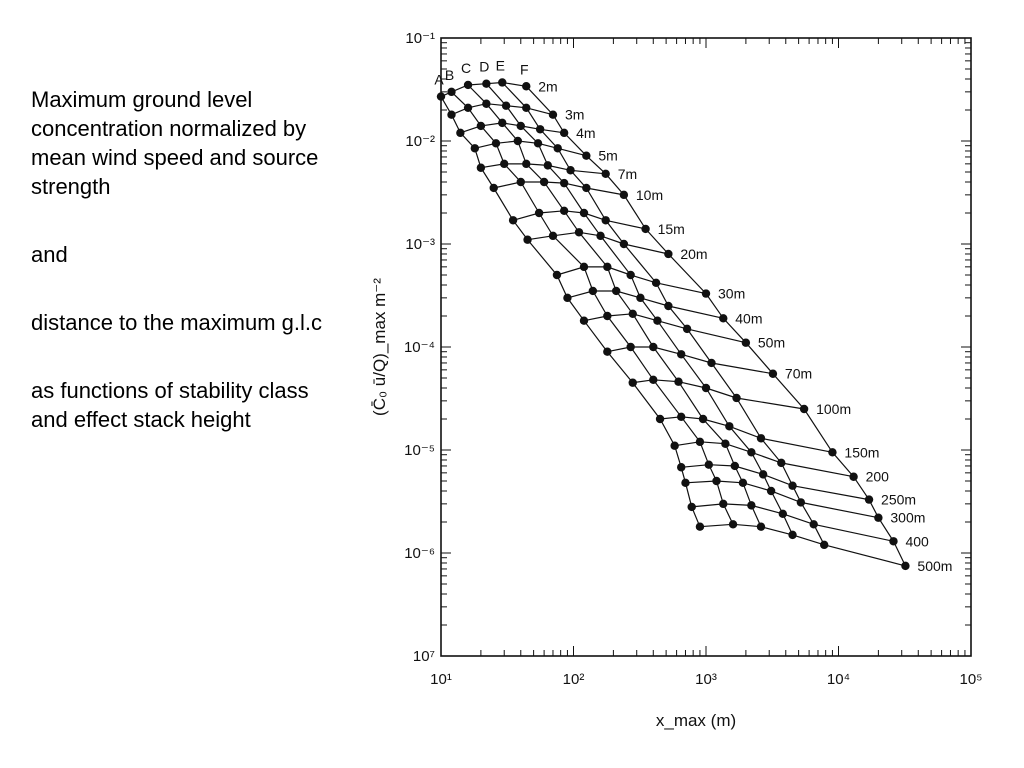 The image size is (1024, 768). What do you see at coordinates (484, 67) in the screenshot?
I see `stability-class-label: D` at bounding box center [484, 67].